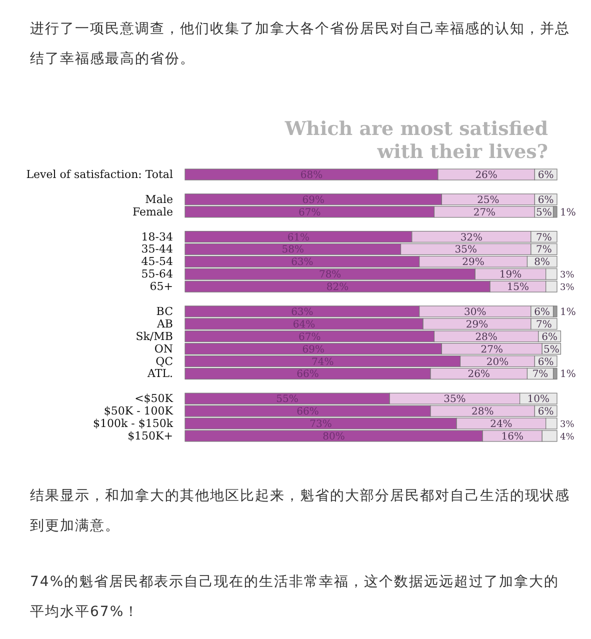 The height and width of the screenshot is (639, 591). I want to click on data-label: 10%, so click(538, 400).